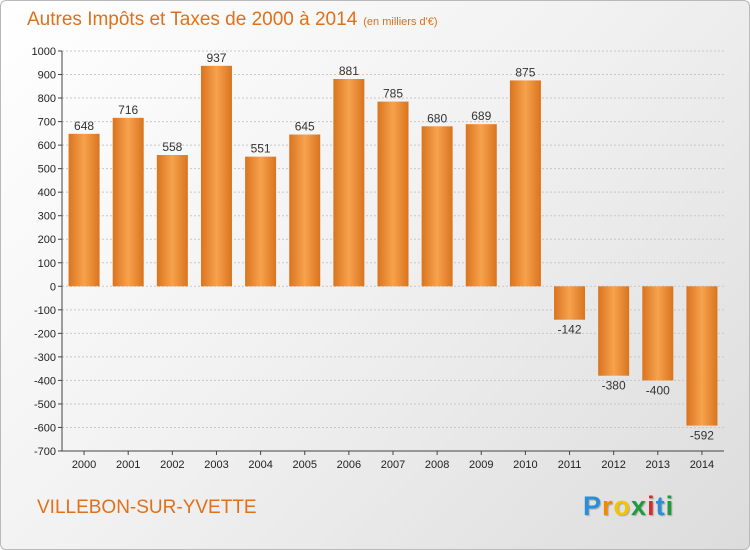  Describe the element at coordinates (658, 465) in the screenshot. I see `x-tick-label: 2013` at that location.